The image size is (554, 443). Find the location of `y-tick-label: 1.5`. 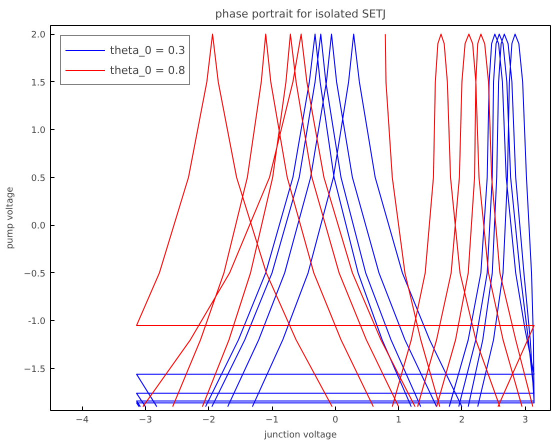

y-tick-label: 1.5 is located at coordinates (38, 83).